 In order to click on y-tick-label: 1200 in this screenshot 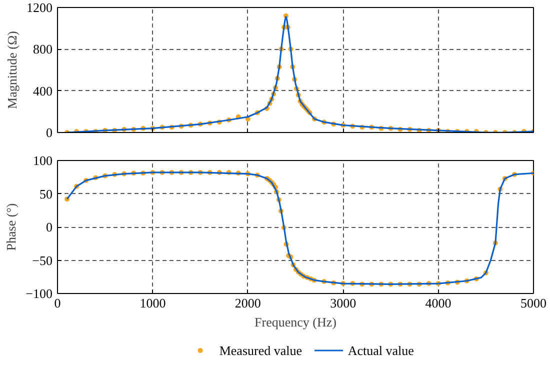, I will do `click(39, 7)`.